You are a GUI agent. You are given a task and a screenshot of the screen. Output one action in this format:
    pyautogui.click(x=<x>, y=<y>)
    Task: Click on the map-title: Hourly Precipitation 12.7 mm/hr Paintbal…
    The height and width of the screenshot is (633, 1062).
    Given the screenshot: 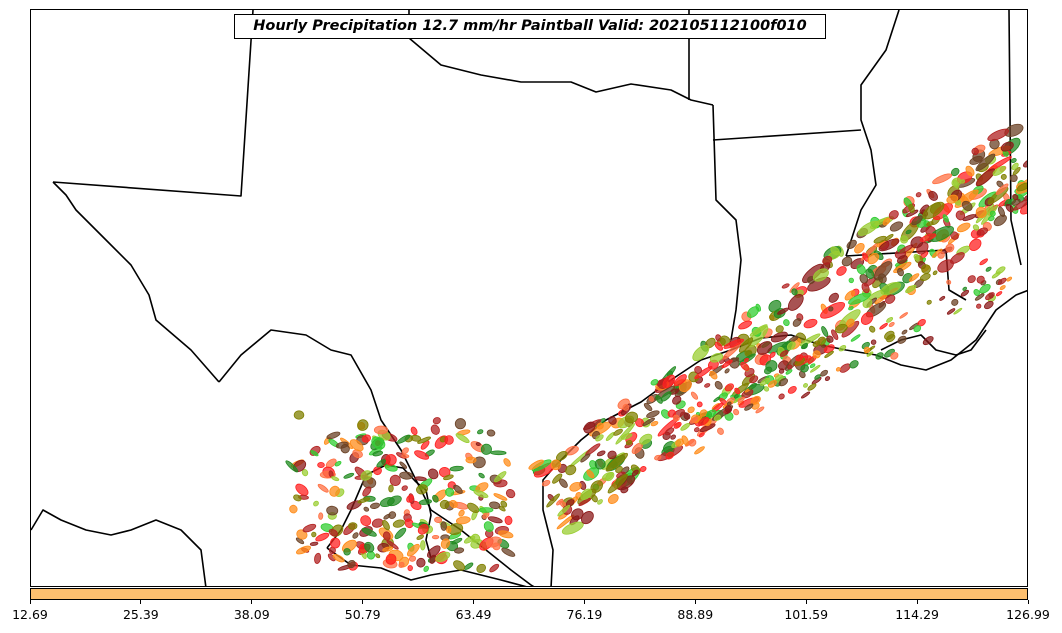 What is the action you would take?
    pyautogui.click(x=530, y=26)
    